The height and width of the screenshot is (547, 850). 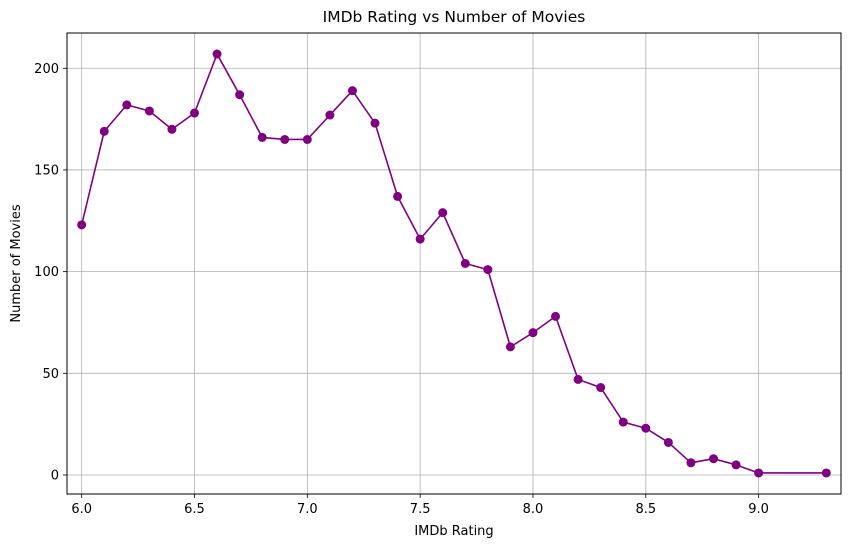 What do you see at coordinates (758, 509) in the screenshot?
I see `x-tick-label: 9.0` at bounding box center [758, 509].